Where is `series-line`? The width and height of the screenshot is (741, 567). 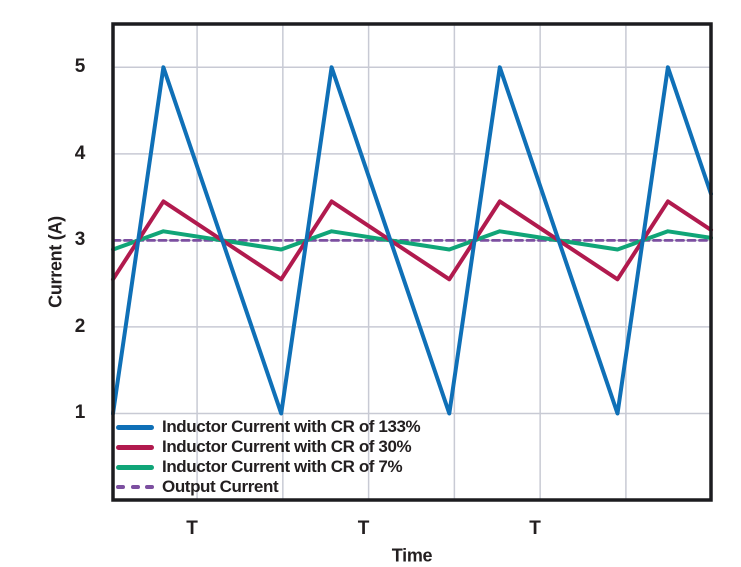 series-line is located at coordinates (412, 240).